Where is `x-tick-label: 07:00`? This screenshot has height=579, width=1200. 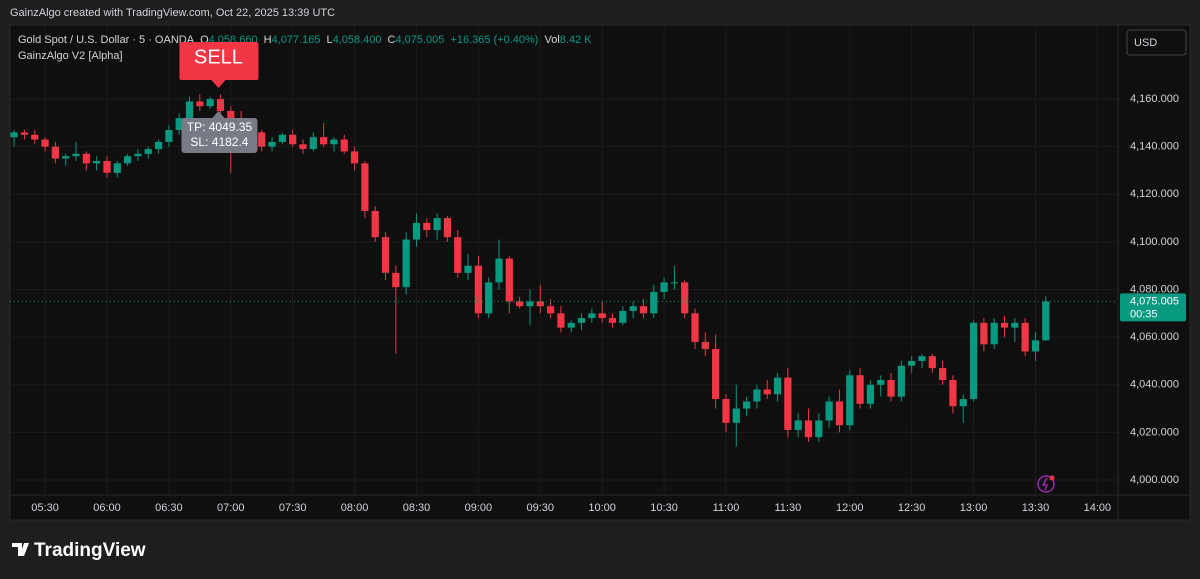 x-tick-label: 07:00 is located at coordinates (231, 508).